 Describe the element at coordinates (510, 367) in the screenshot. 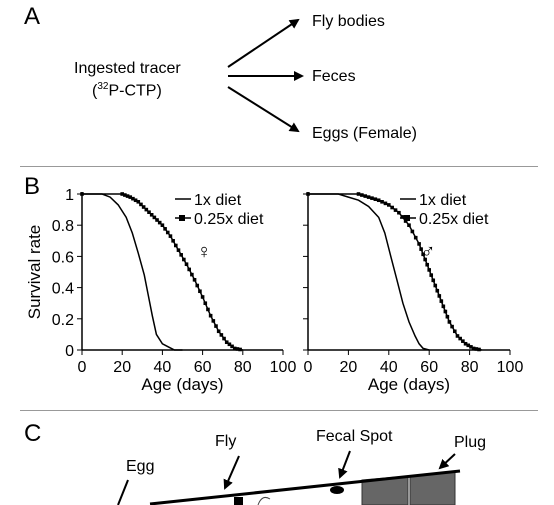

I see `chart2-x-tick-label: 100` at that location.